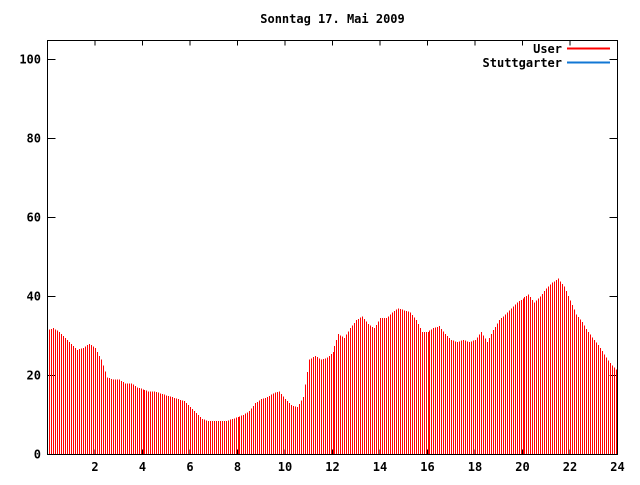  I want to click on y-tick-label: 60, so click(34, 218).